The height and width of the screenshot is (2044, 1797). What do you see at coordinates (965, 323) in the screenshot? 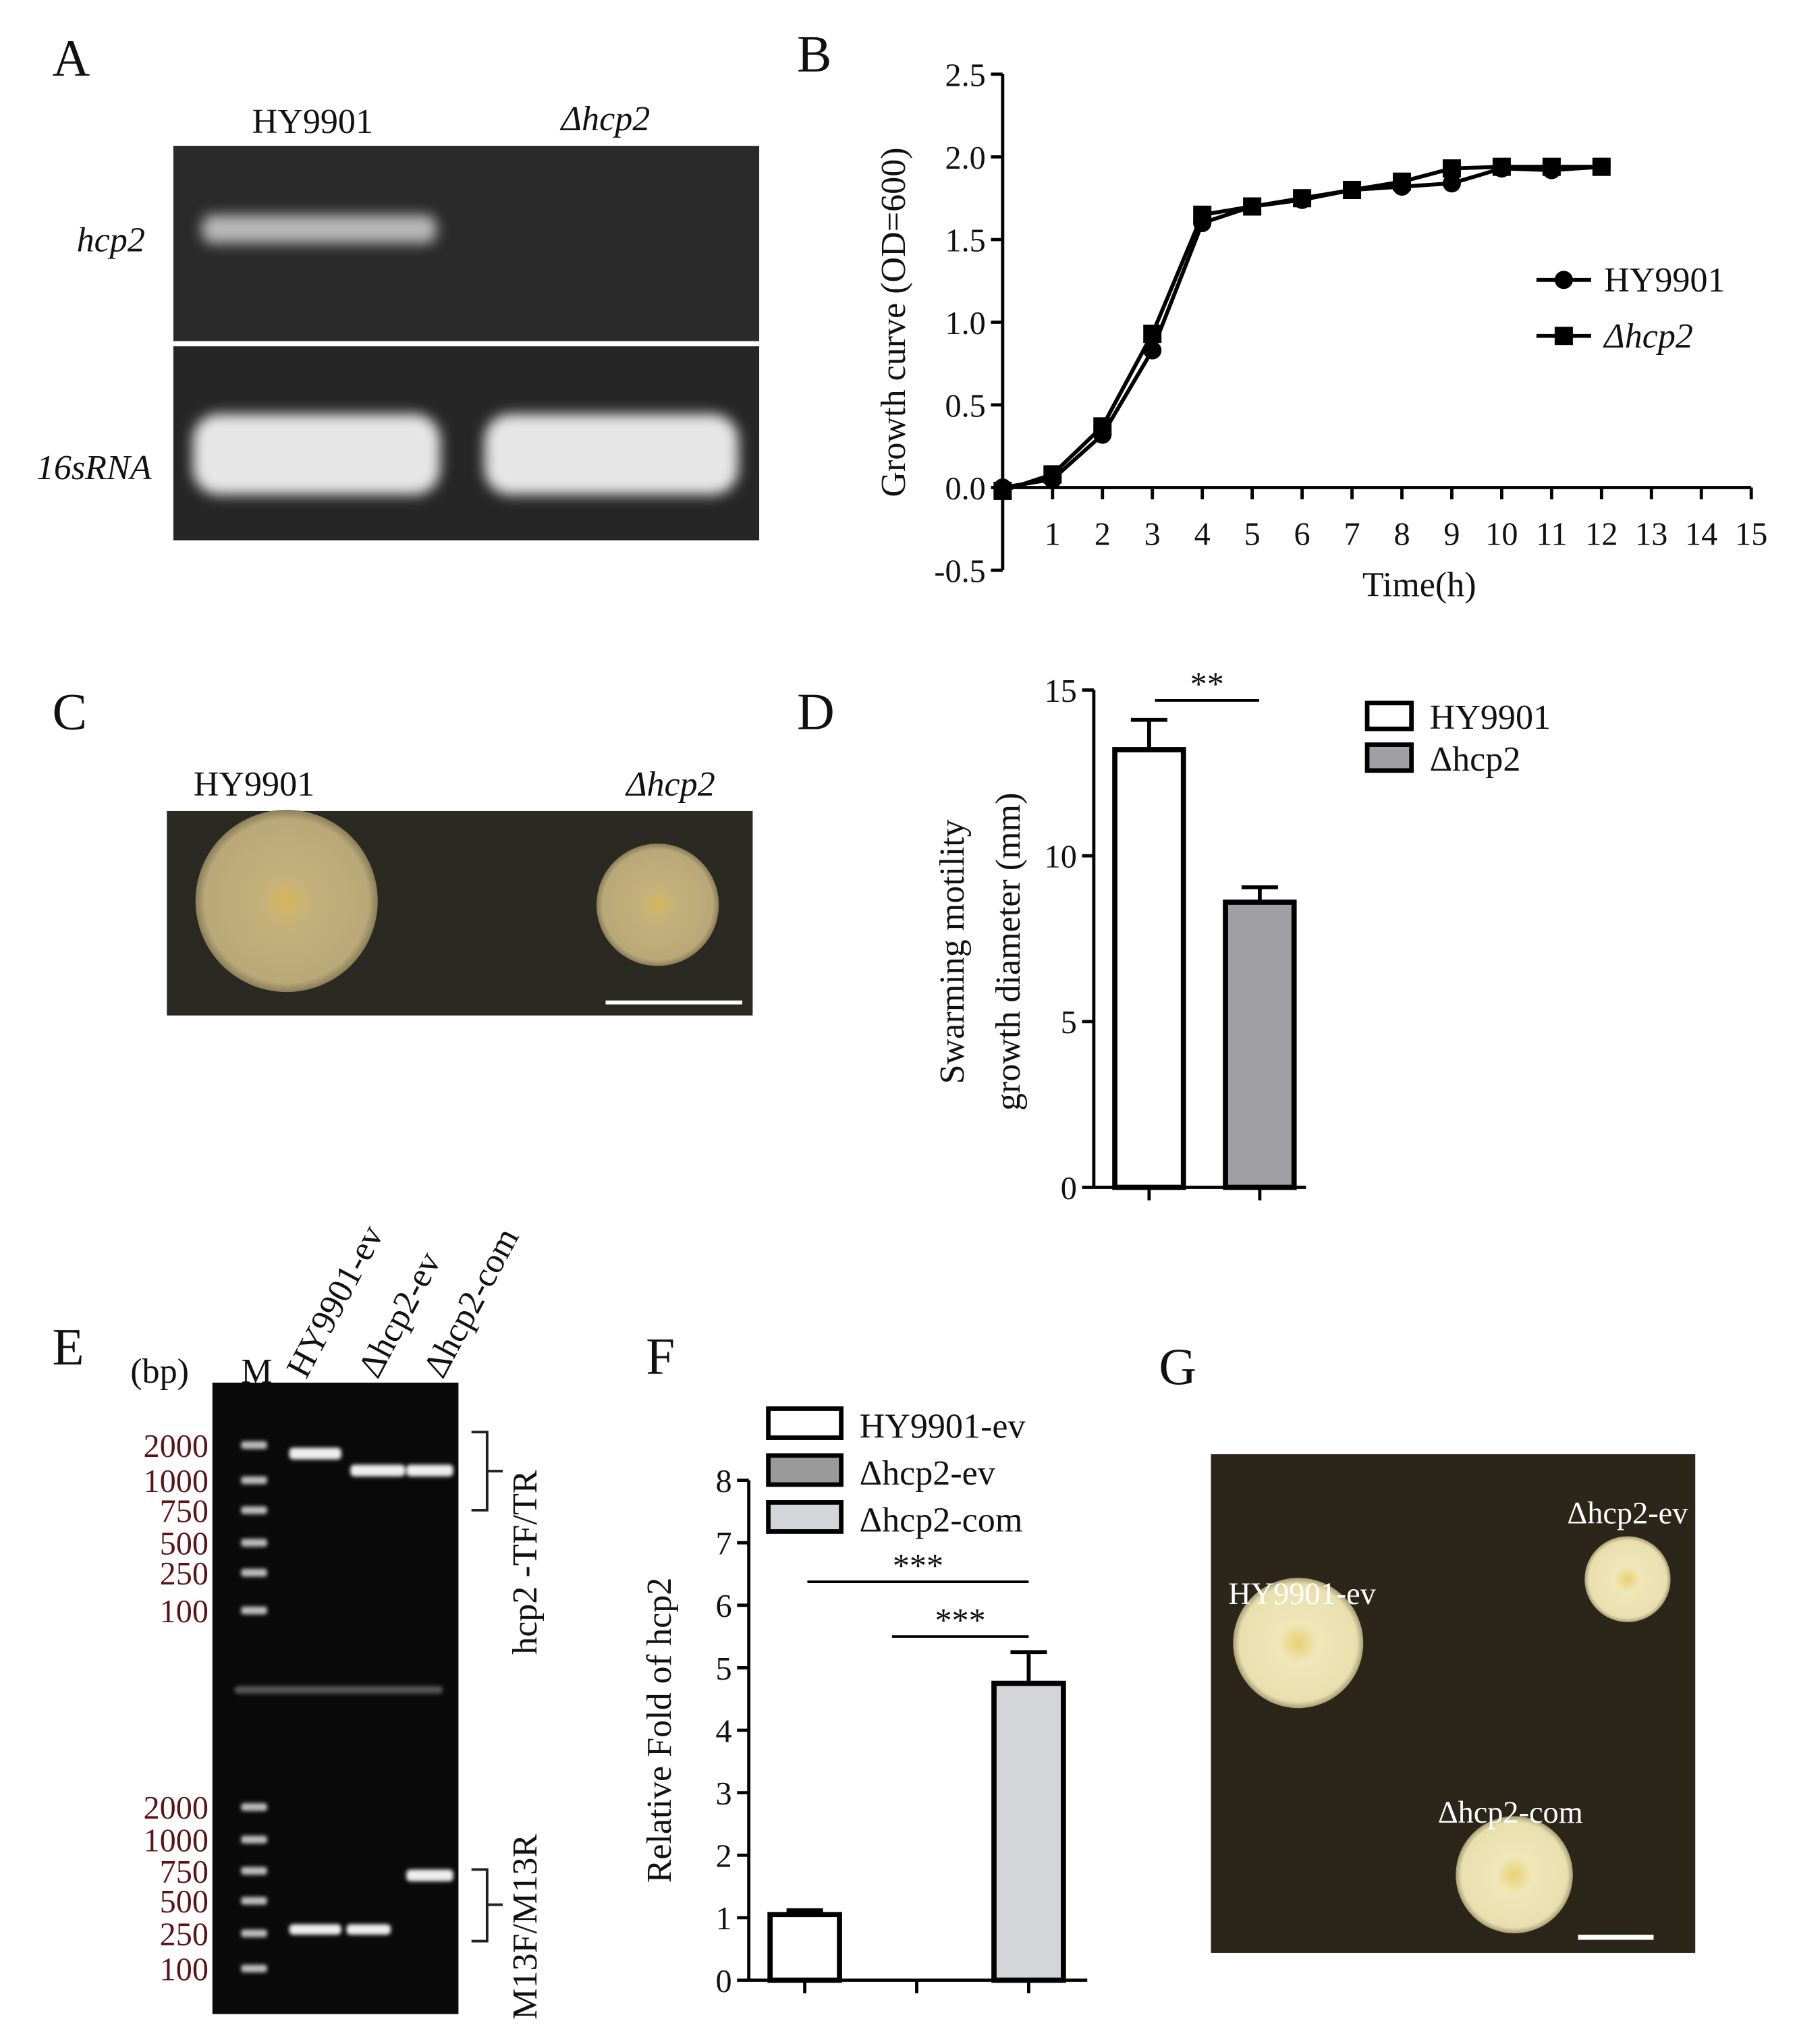
I see `y-tick-label: 1.0` at bounding box center [965, 323].